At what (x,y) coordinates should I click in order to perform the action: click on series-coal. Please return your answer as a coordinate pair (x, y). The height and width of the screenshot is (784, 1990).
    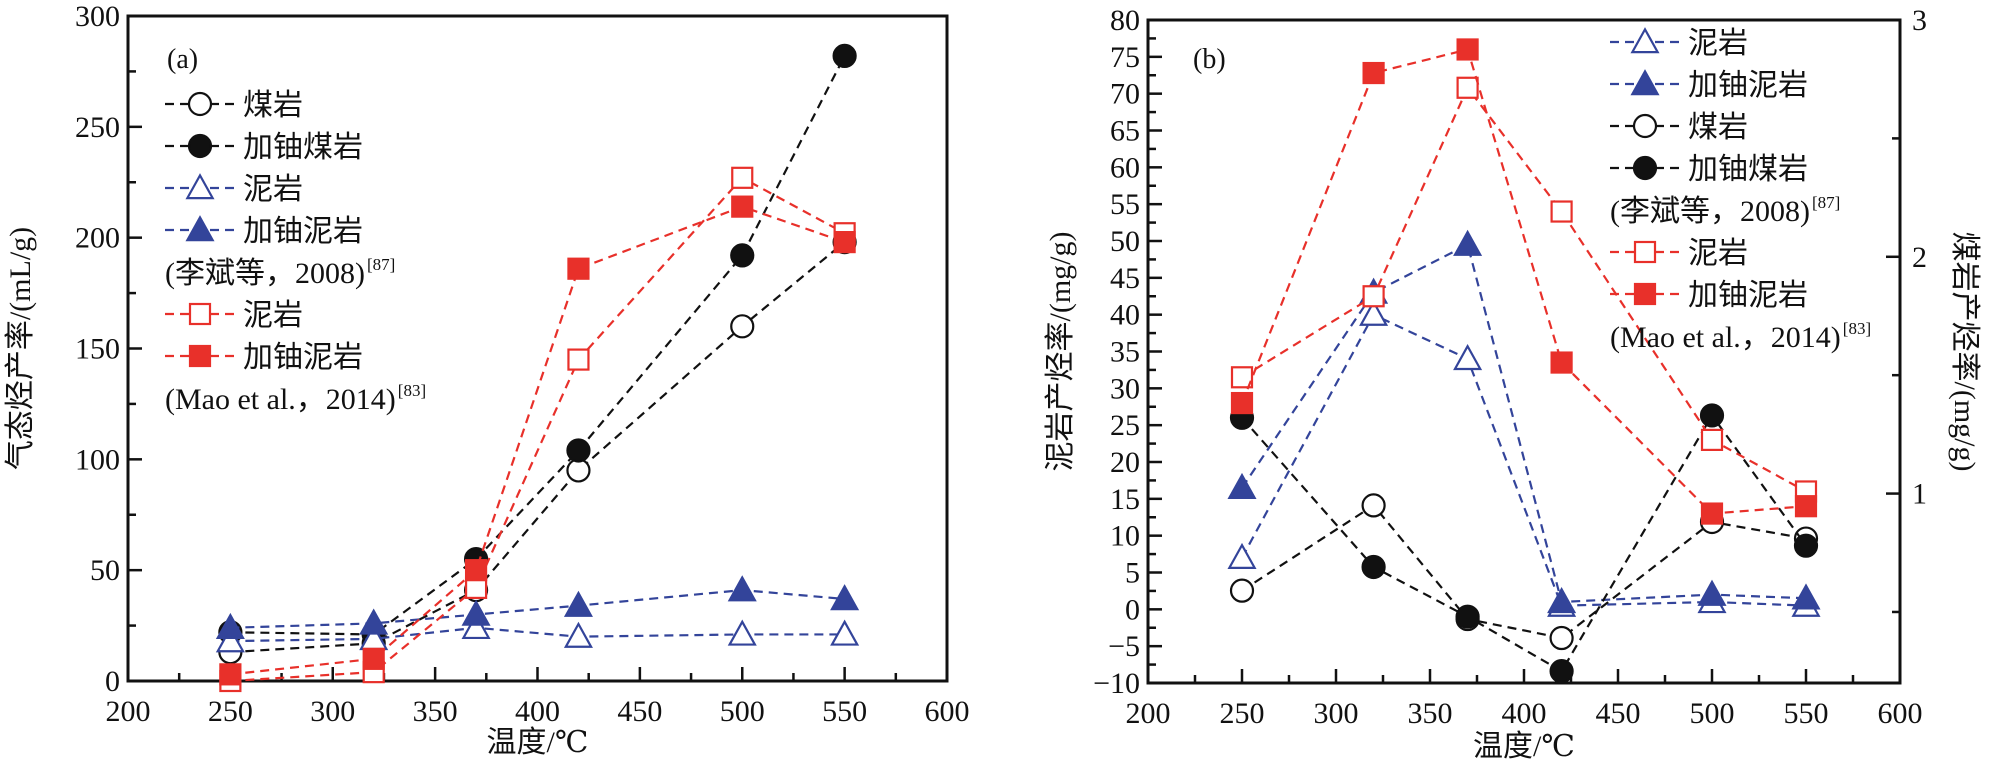
    Looking at the image, I should click on (1524, 572).